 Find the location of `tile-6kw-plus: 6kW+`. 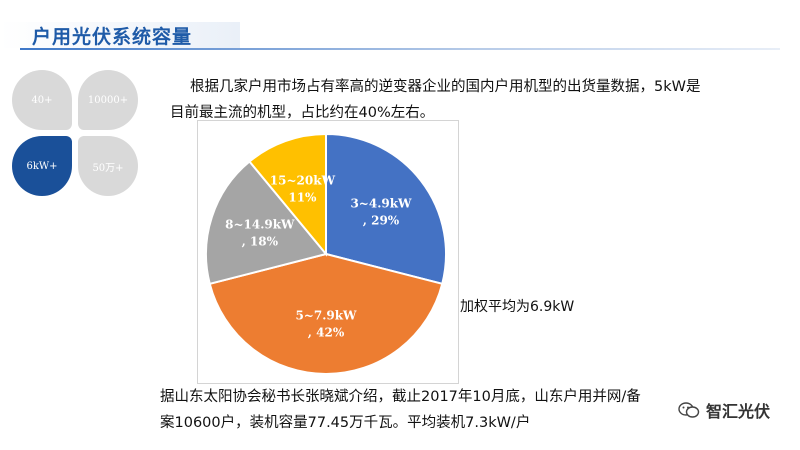

tile-6kw-plus: 6kW+ is located at coordinates (42, 166).